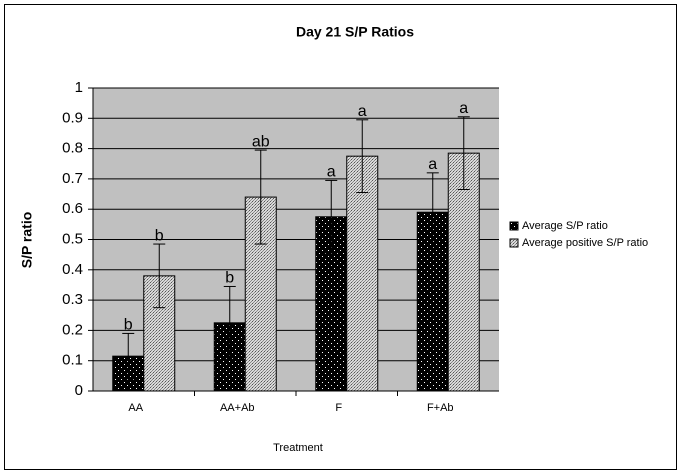 This screenshot has width=681, height=474. Describe the element at coordinates (440, 408) in the screenshot. I see `x-tick-label: F+Ab` at that location.